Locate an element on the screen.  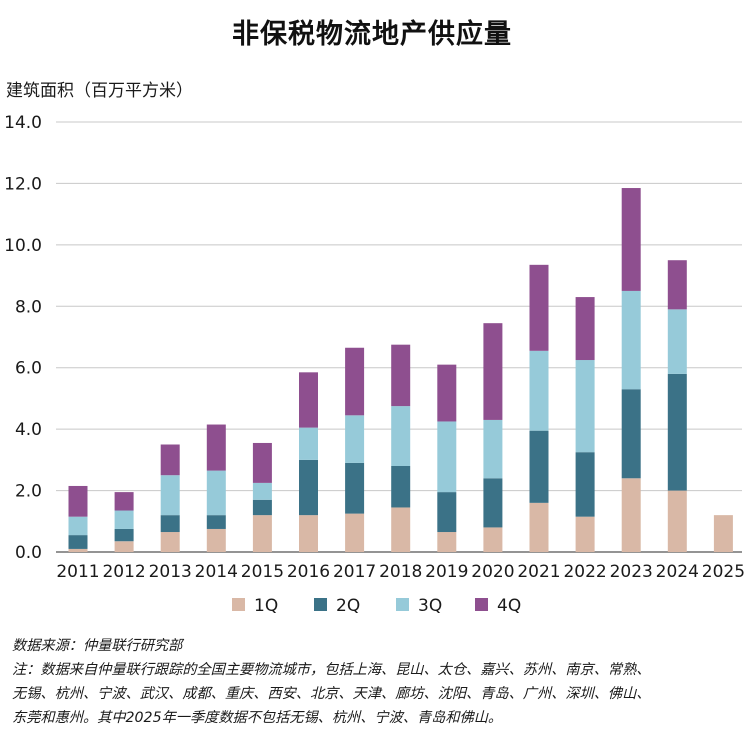
x-tick-label: 2012 is located at coordinates (123, 572).